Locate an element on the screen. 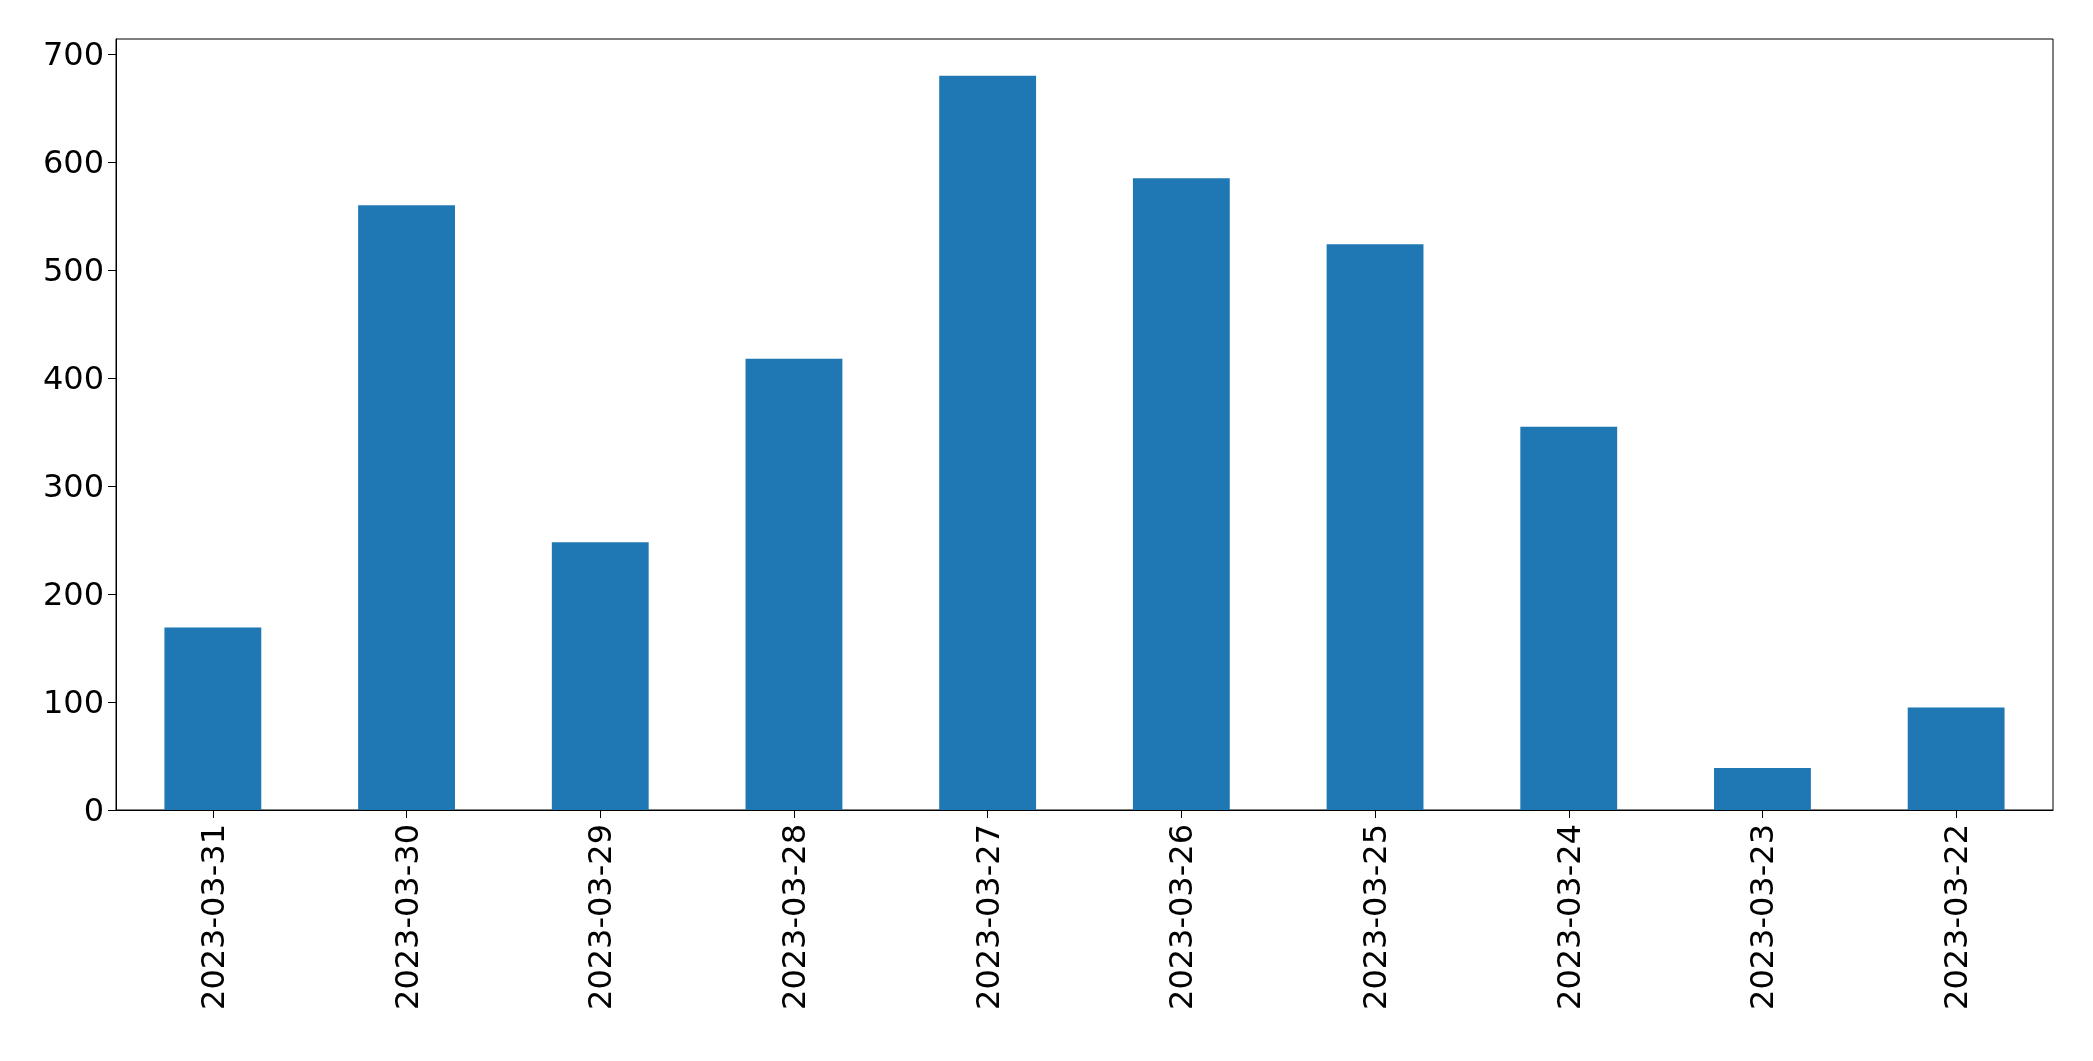  x-tick-label: 2023-03-24 is located at coordinates (1568, 917).